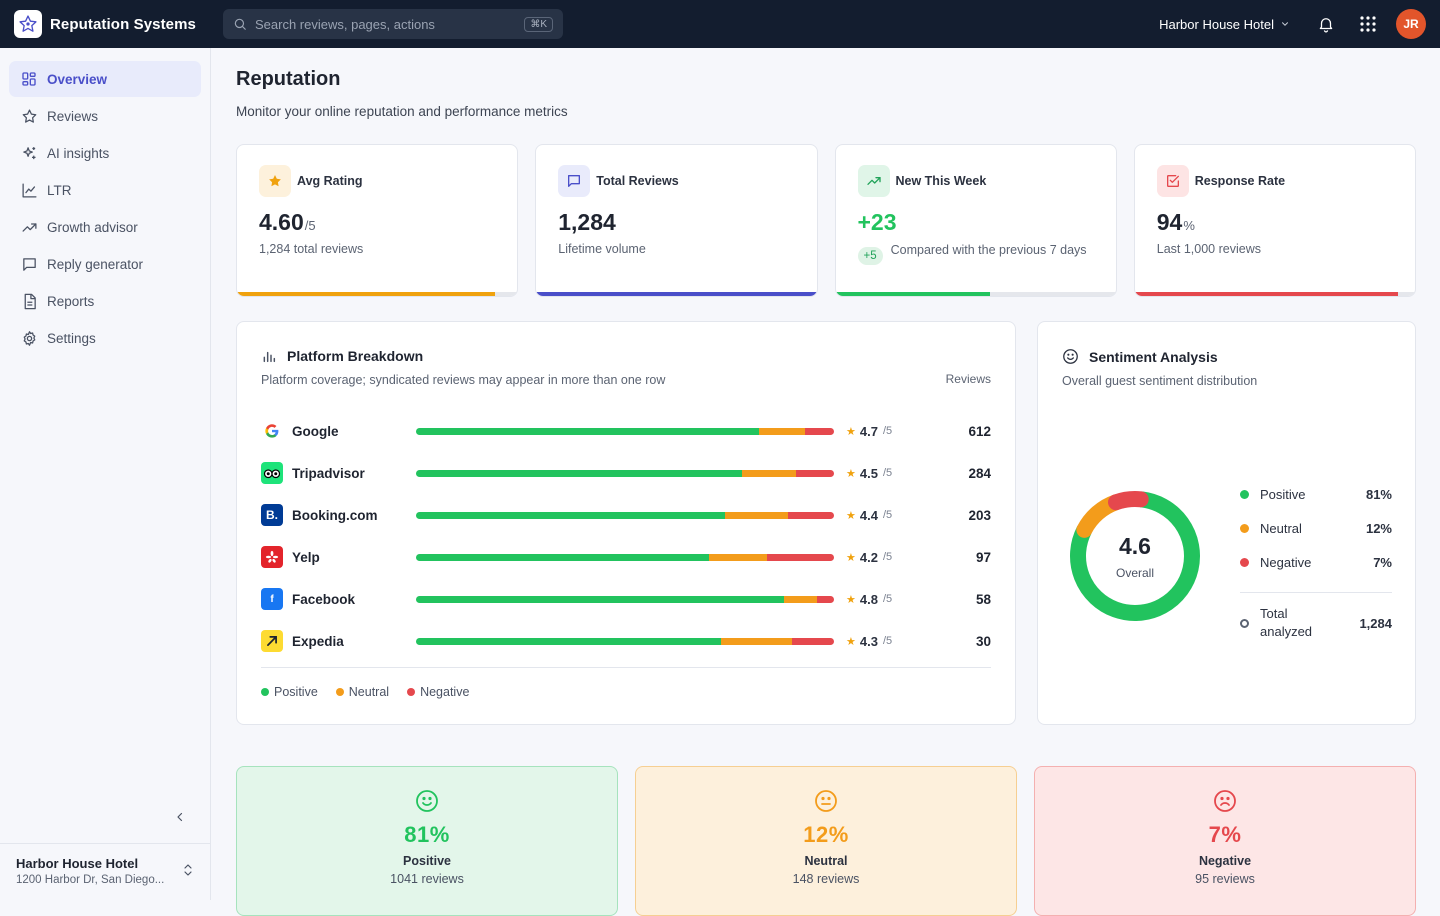  What do you see at coordinates (538, 24) in the screenshot?
I see `search-shortcut: ⌘K` at bounding box center [538, 24].